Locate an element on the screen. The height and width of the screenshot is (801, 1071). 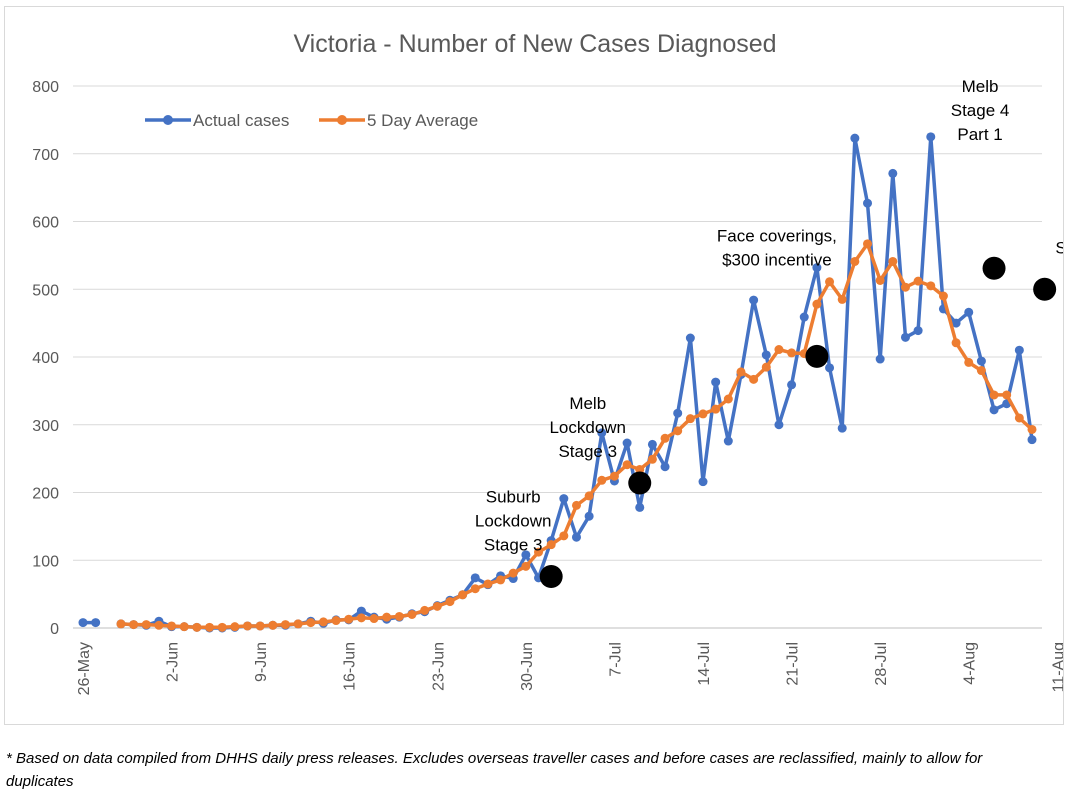
chart-title: Victoria - Number of New Cases Diagnosed is located at coordinates (534, 44).